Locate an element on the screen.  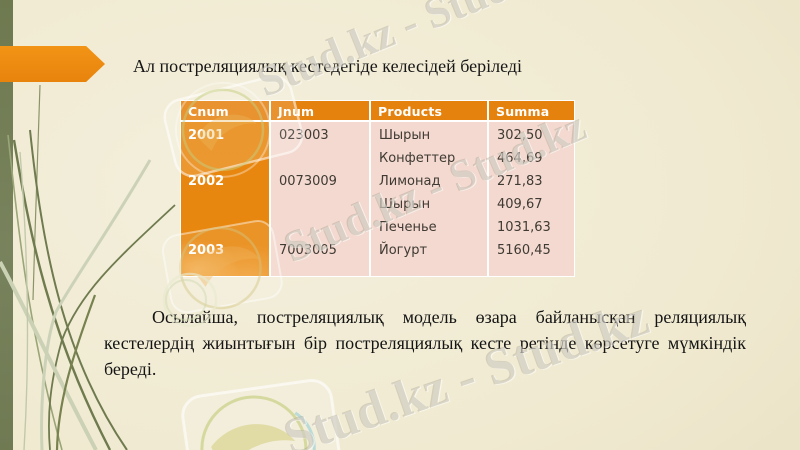
table-header-summa: Summa is located at coordinates (531, 111).